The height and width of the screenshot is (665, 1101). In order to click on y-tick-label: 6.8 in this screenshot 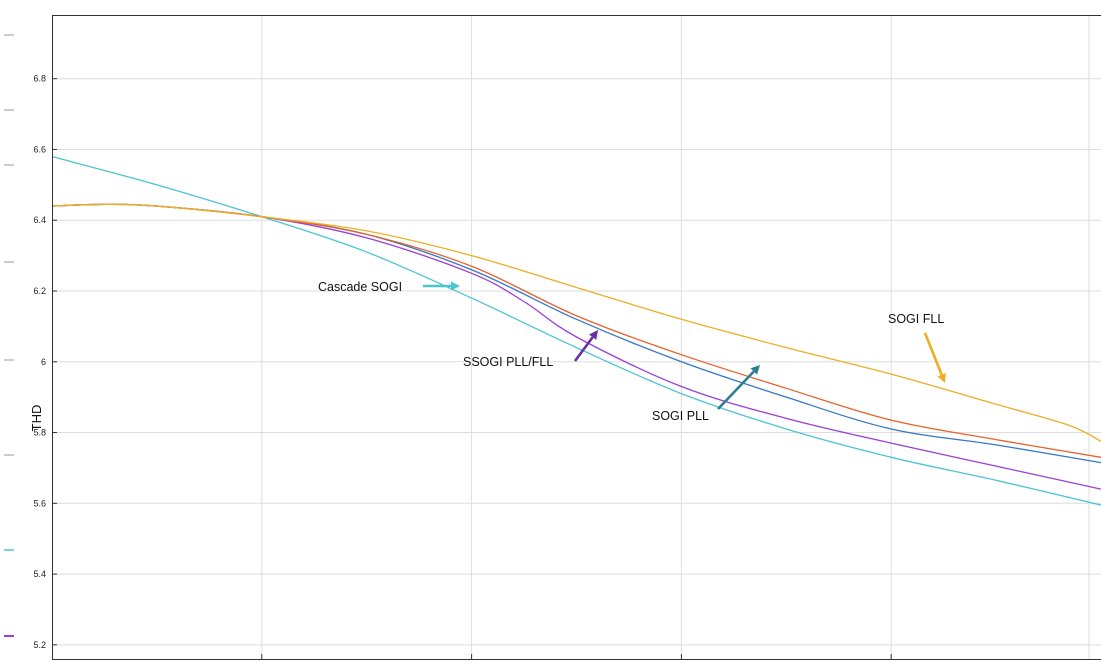, I will do `click(39, 79)`.